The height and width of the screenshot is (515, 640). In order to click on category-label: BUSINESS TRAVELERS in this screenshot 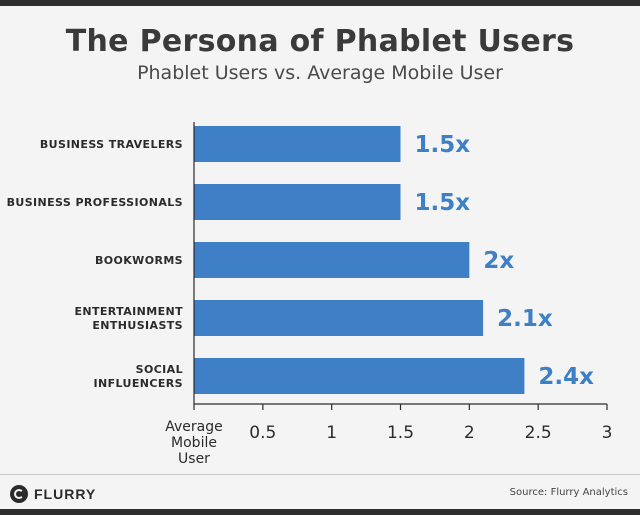, I will do `click(111, 144)`.